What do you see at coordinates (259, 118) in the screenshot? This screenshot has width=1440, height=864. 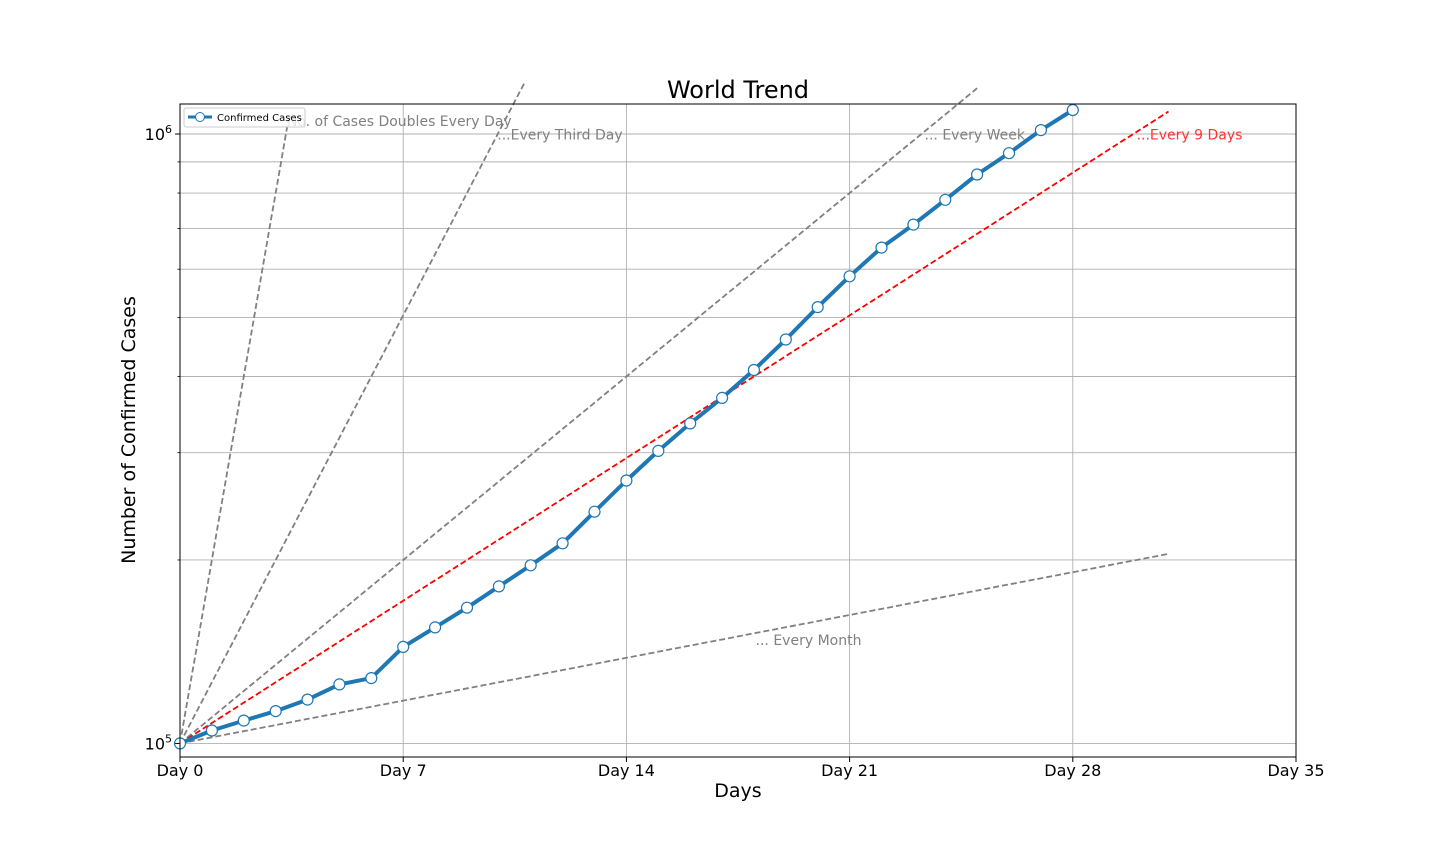 I see `legend-label: Confirmed Cases` at bounding box center [259, 118].